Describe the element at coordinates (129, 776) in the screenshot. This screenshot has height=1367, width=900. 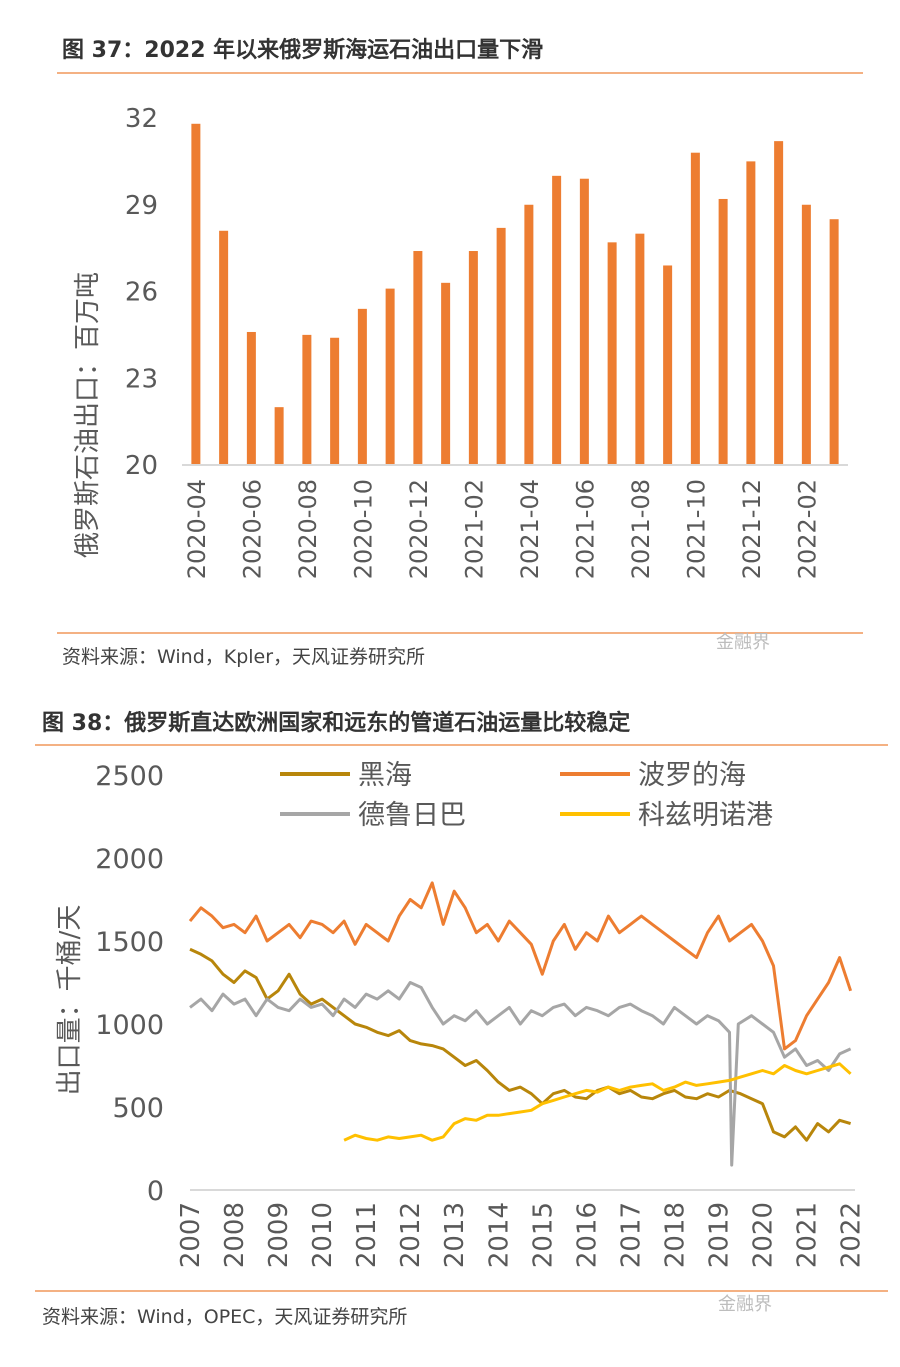
I see `y-tick-label: 2500` at that location.